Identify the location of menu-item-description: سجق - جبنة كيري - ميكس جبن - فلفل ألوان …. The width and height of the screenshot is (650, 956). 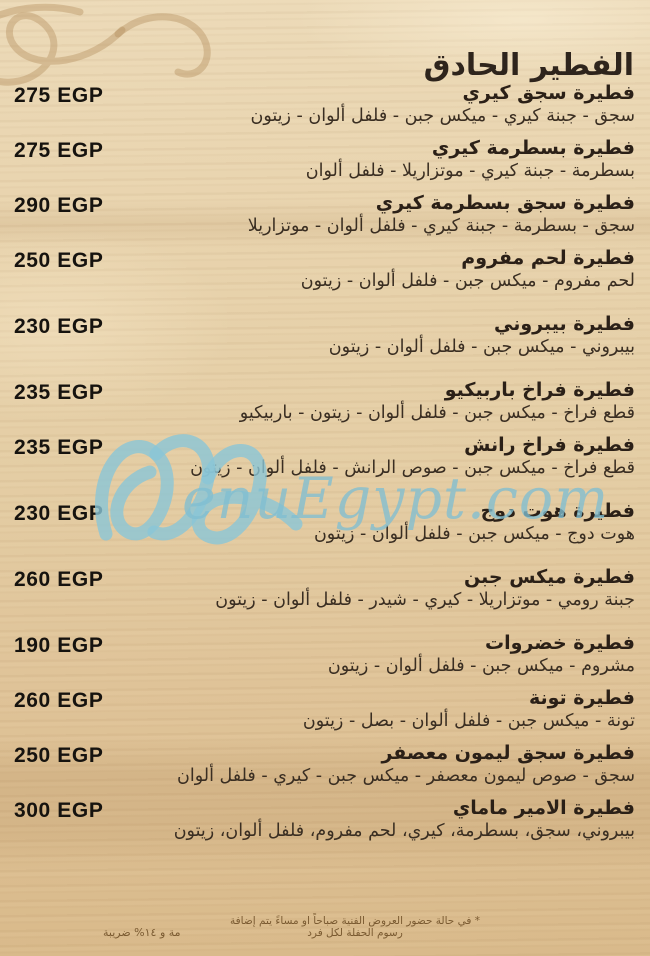
(443, 116).